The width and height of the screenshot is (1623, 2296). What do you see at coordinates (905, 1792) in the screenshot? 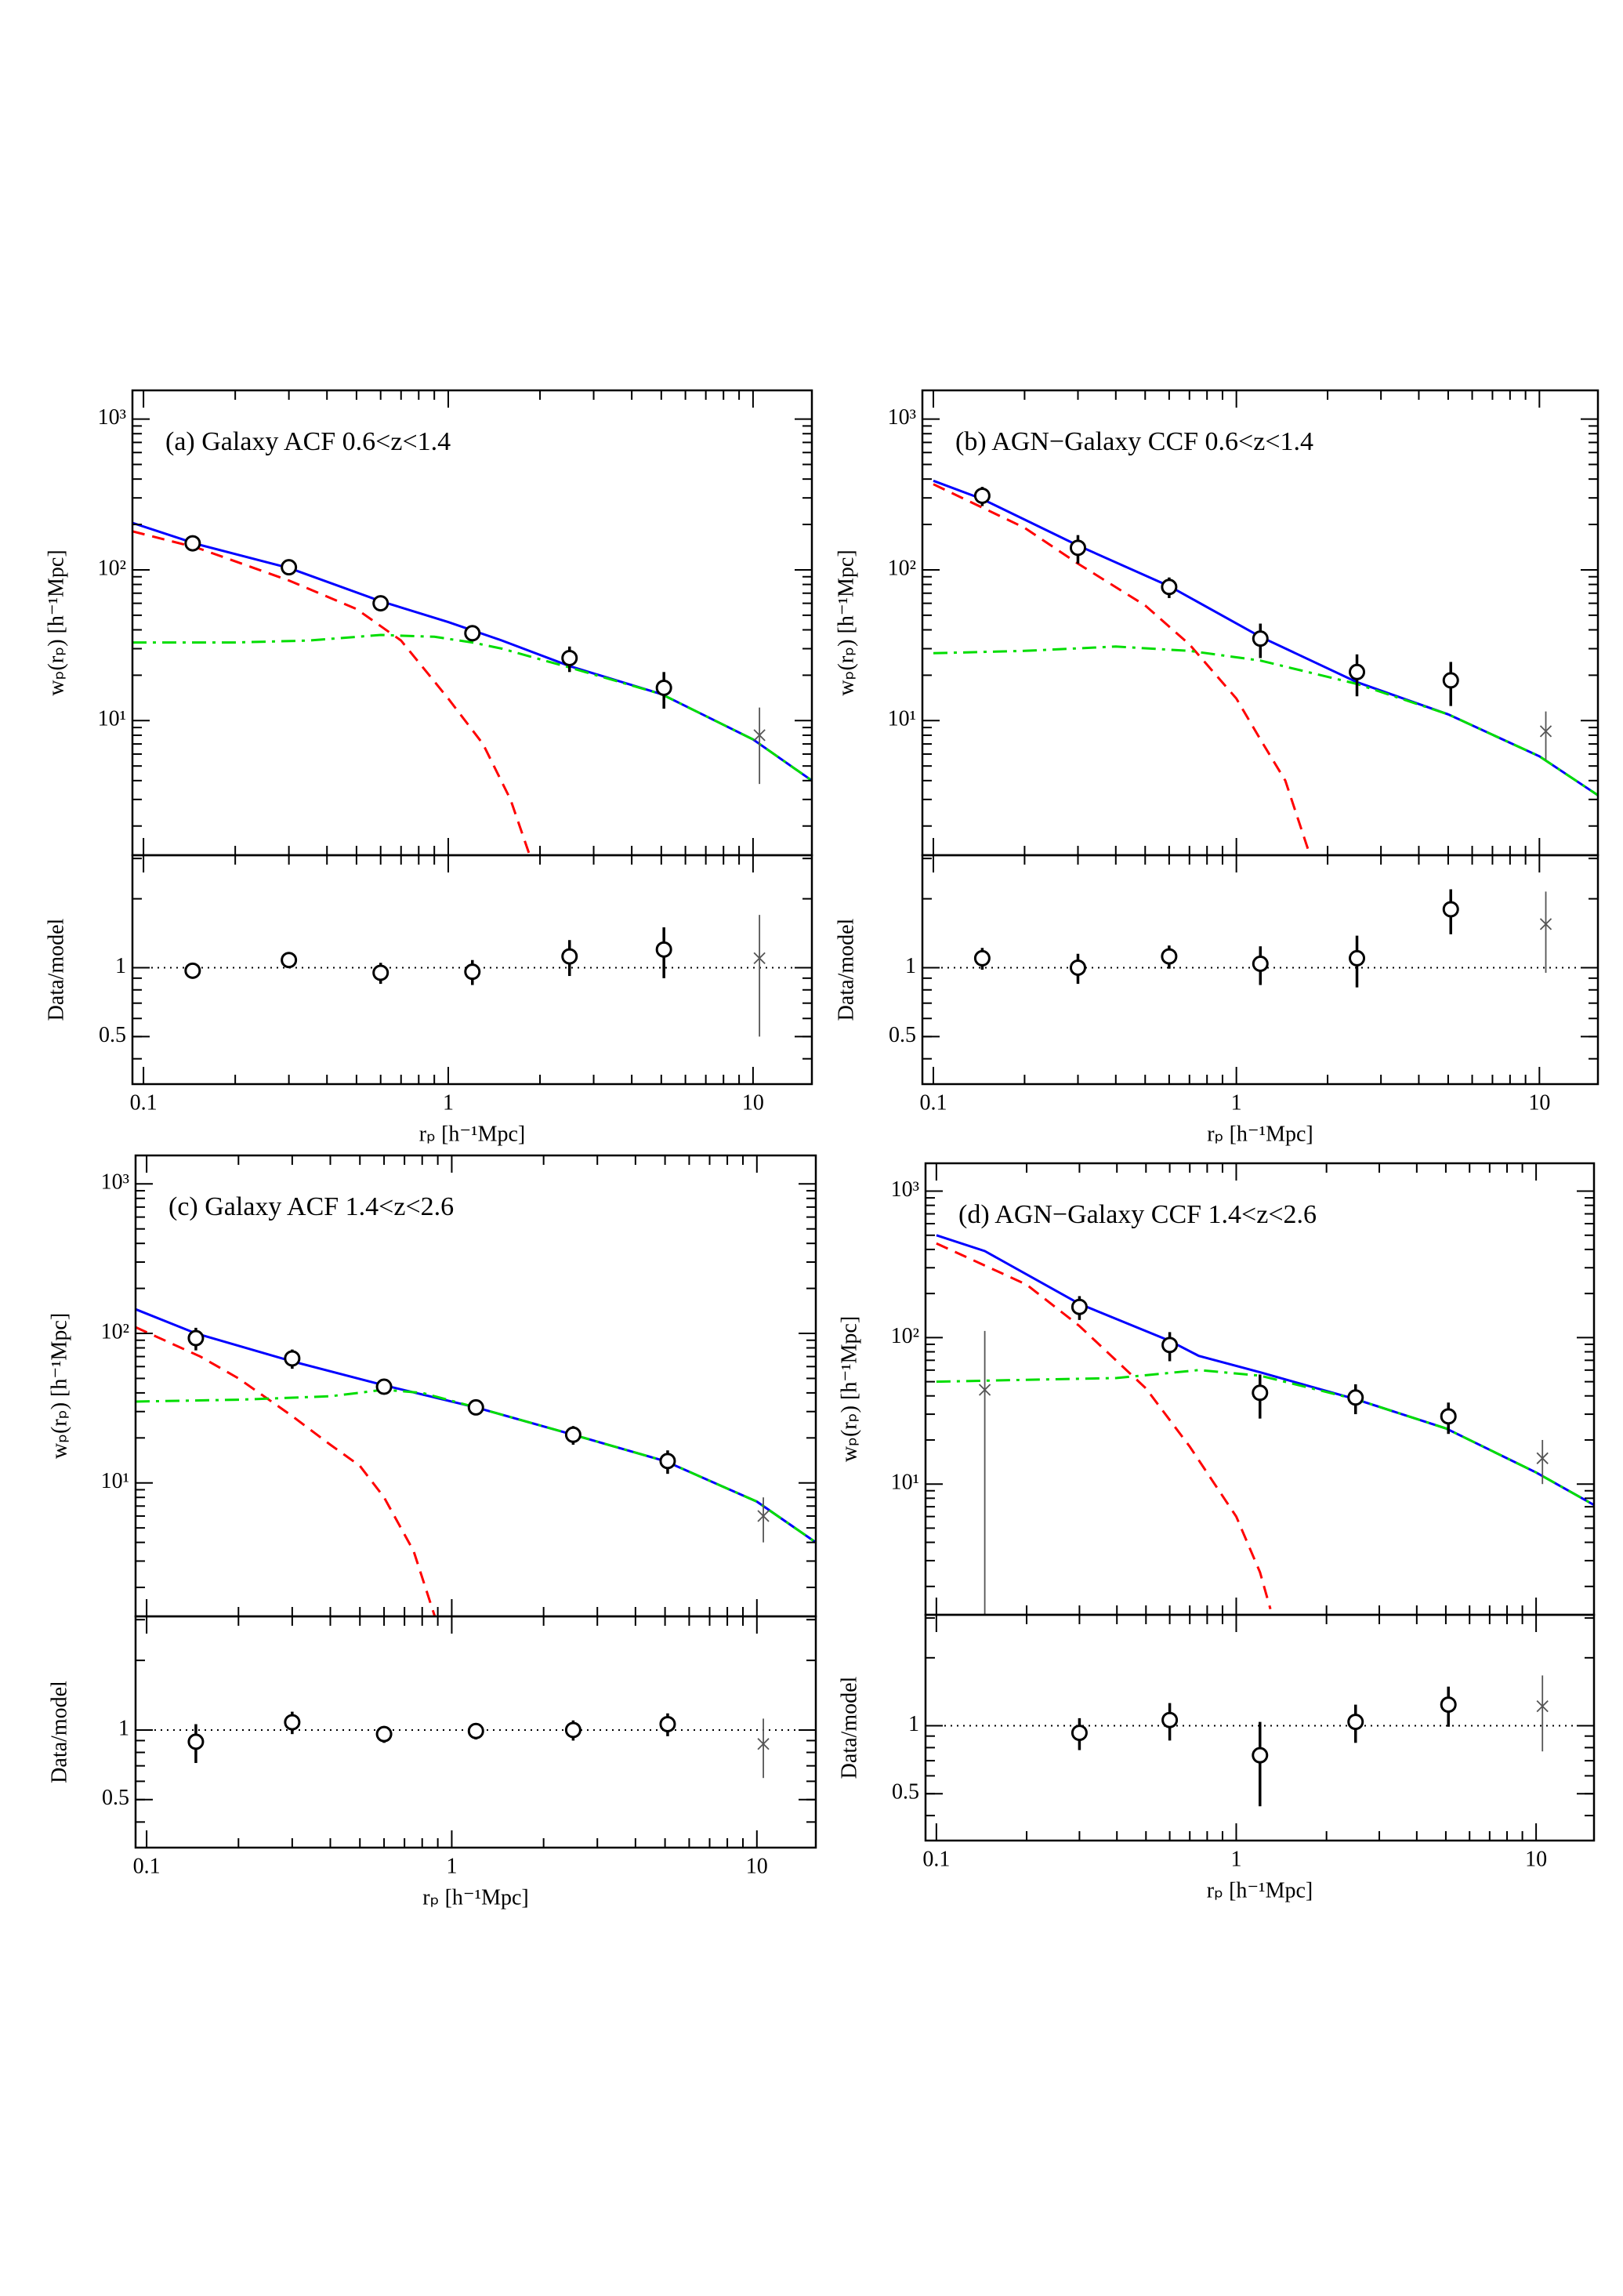
I see `ratio-y-tick-label: 0.5` at bounding box center [905, 1792].